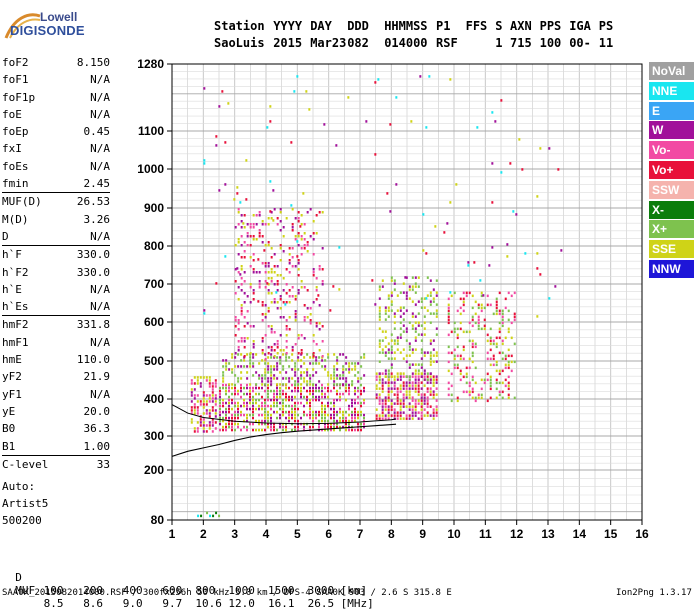  What do you see at coordinates (12, 255) in the screenshot?
I see `param-name: h`F` at bounding box center [12, 255].